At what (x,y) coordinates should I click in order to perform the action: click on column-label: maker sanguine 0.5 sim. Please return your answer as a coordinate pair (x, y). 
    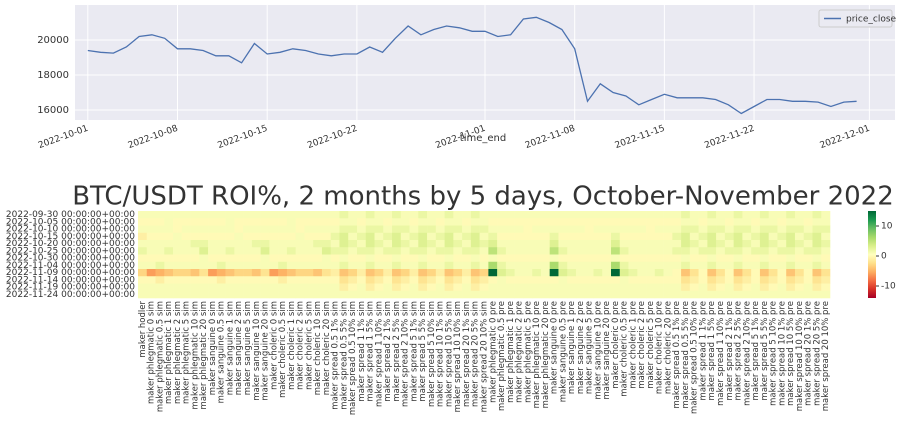
    Looking at the image, I should click on (222, 352).